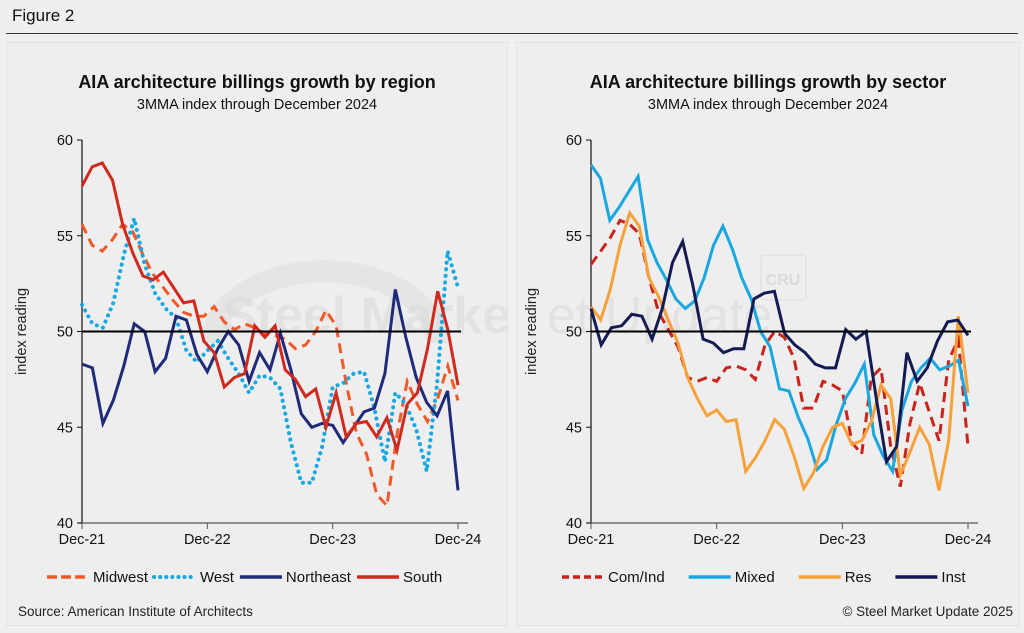  I want to click on legend-label: Mixed, so click(755, 577).